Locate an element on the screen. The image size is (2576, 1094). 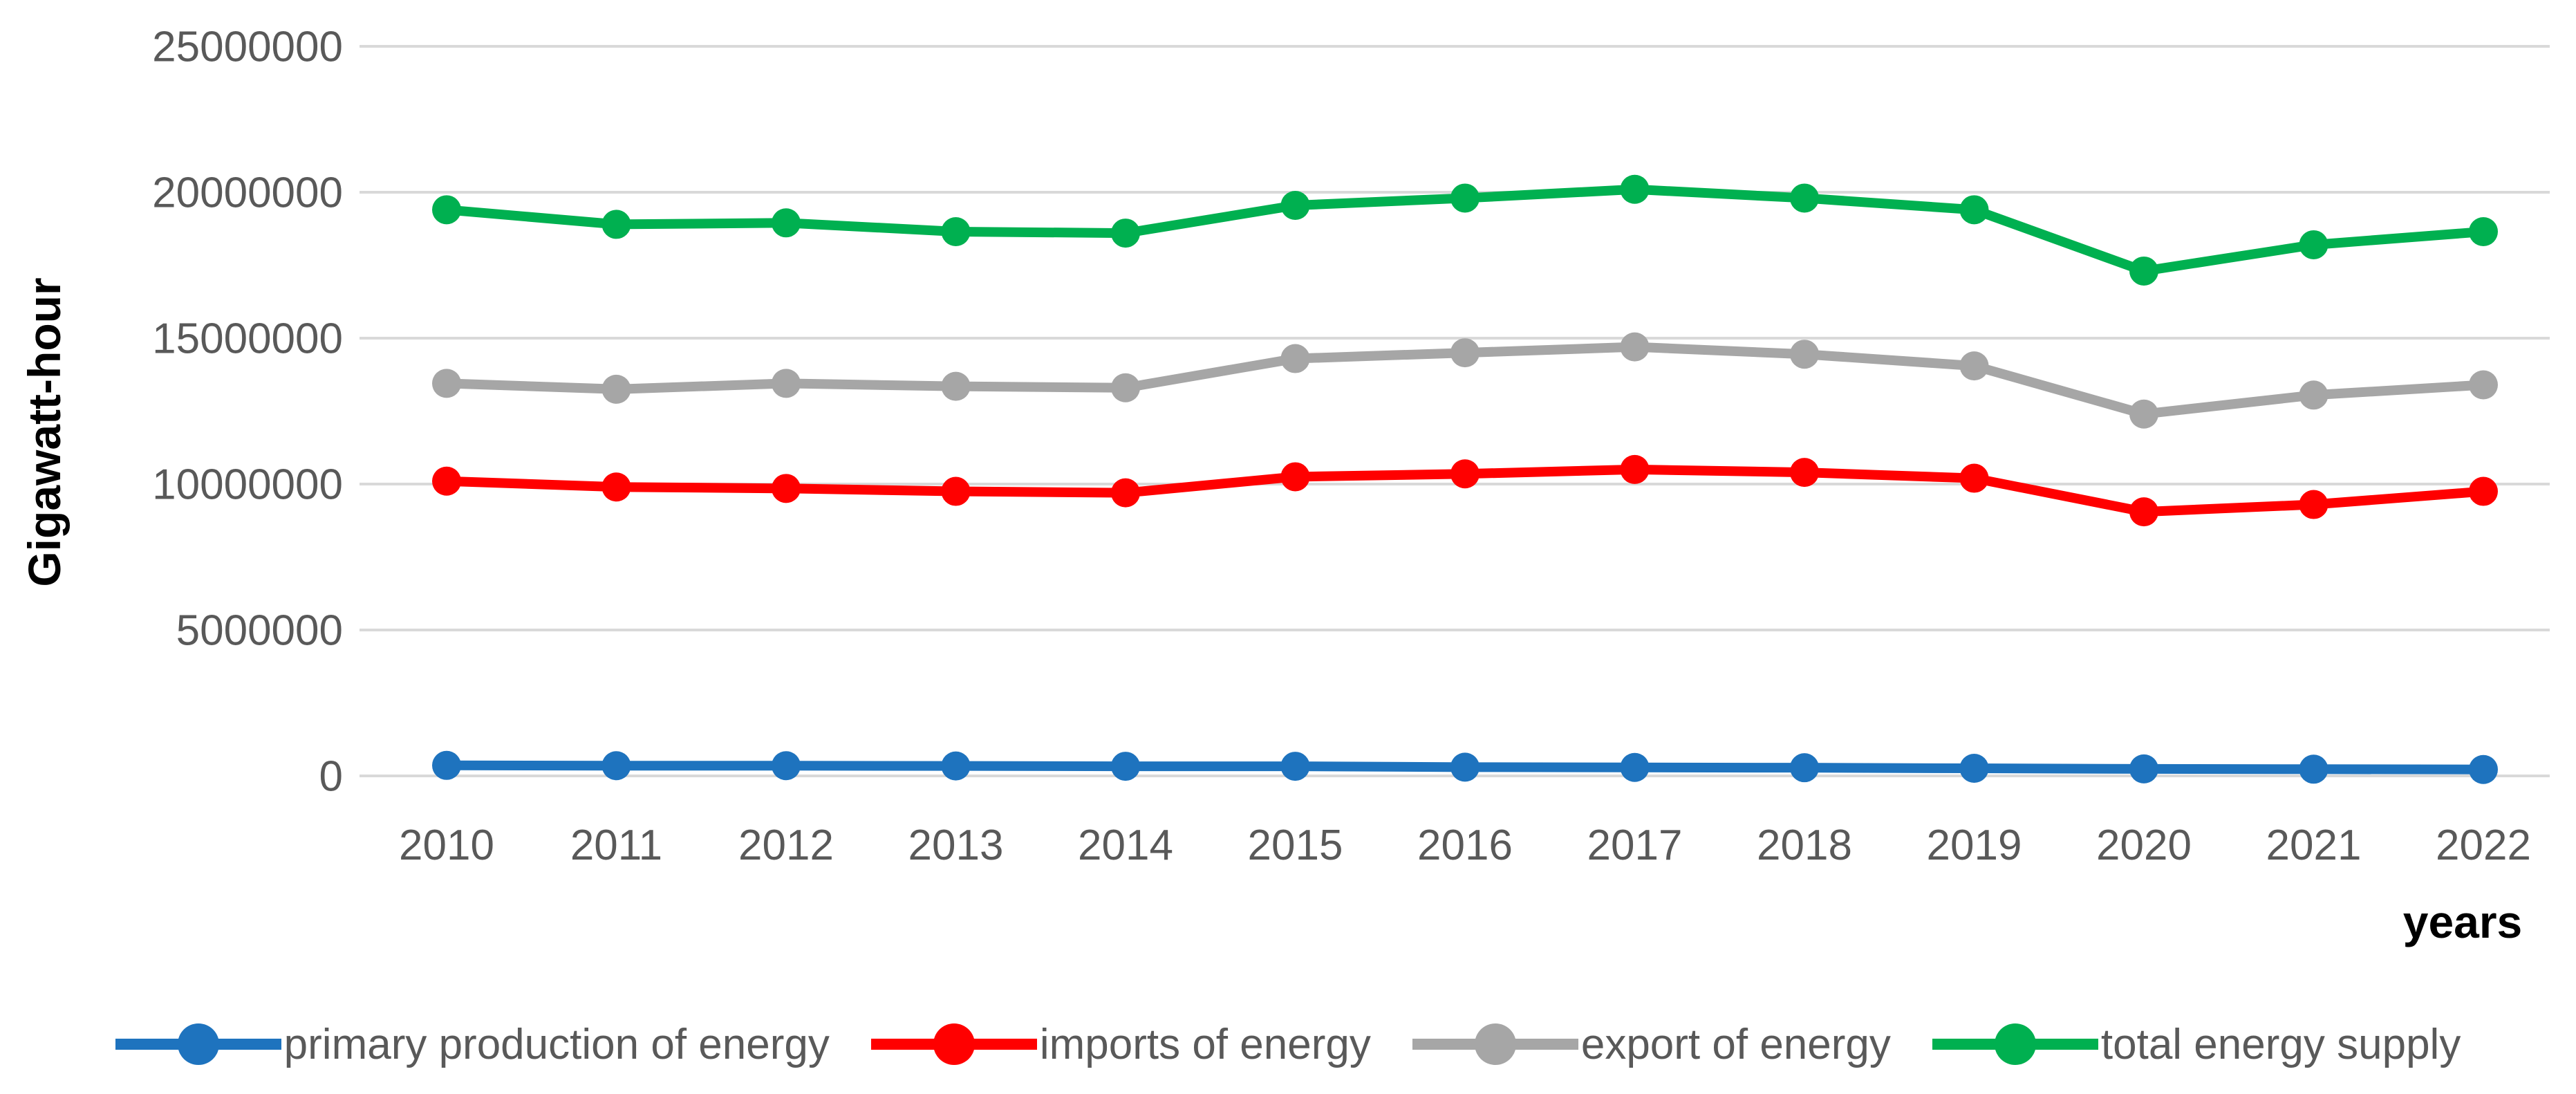
data-point-imports-of-energy-2022 is located at coordinates (2483, 491).